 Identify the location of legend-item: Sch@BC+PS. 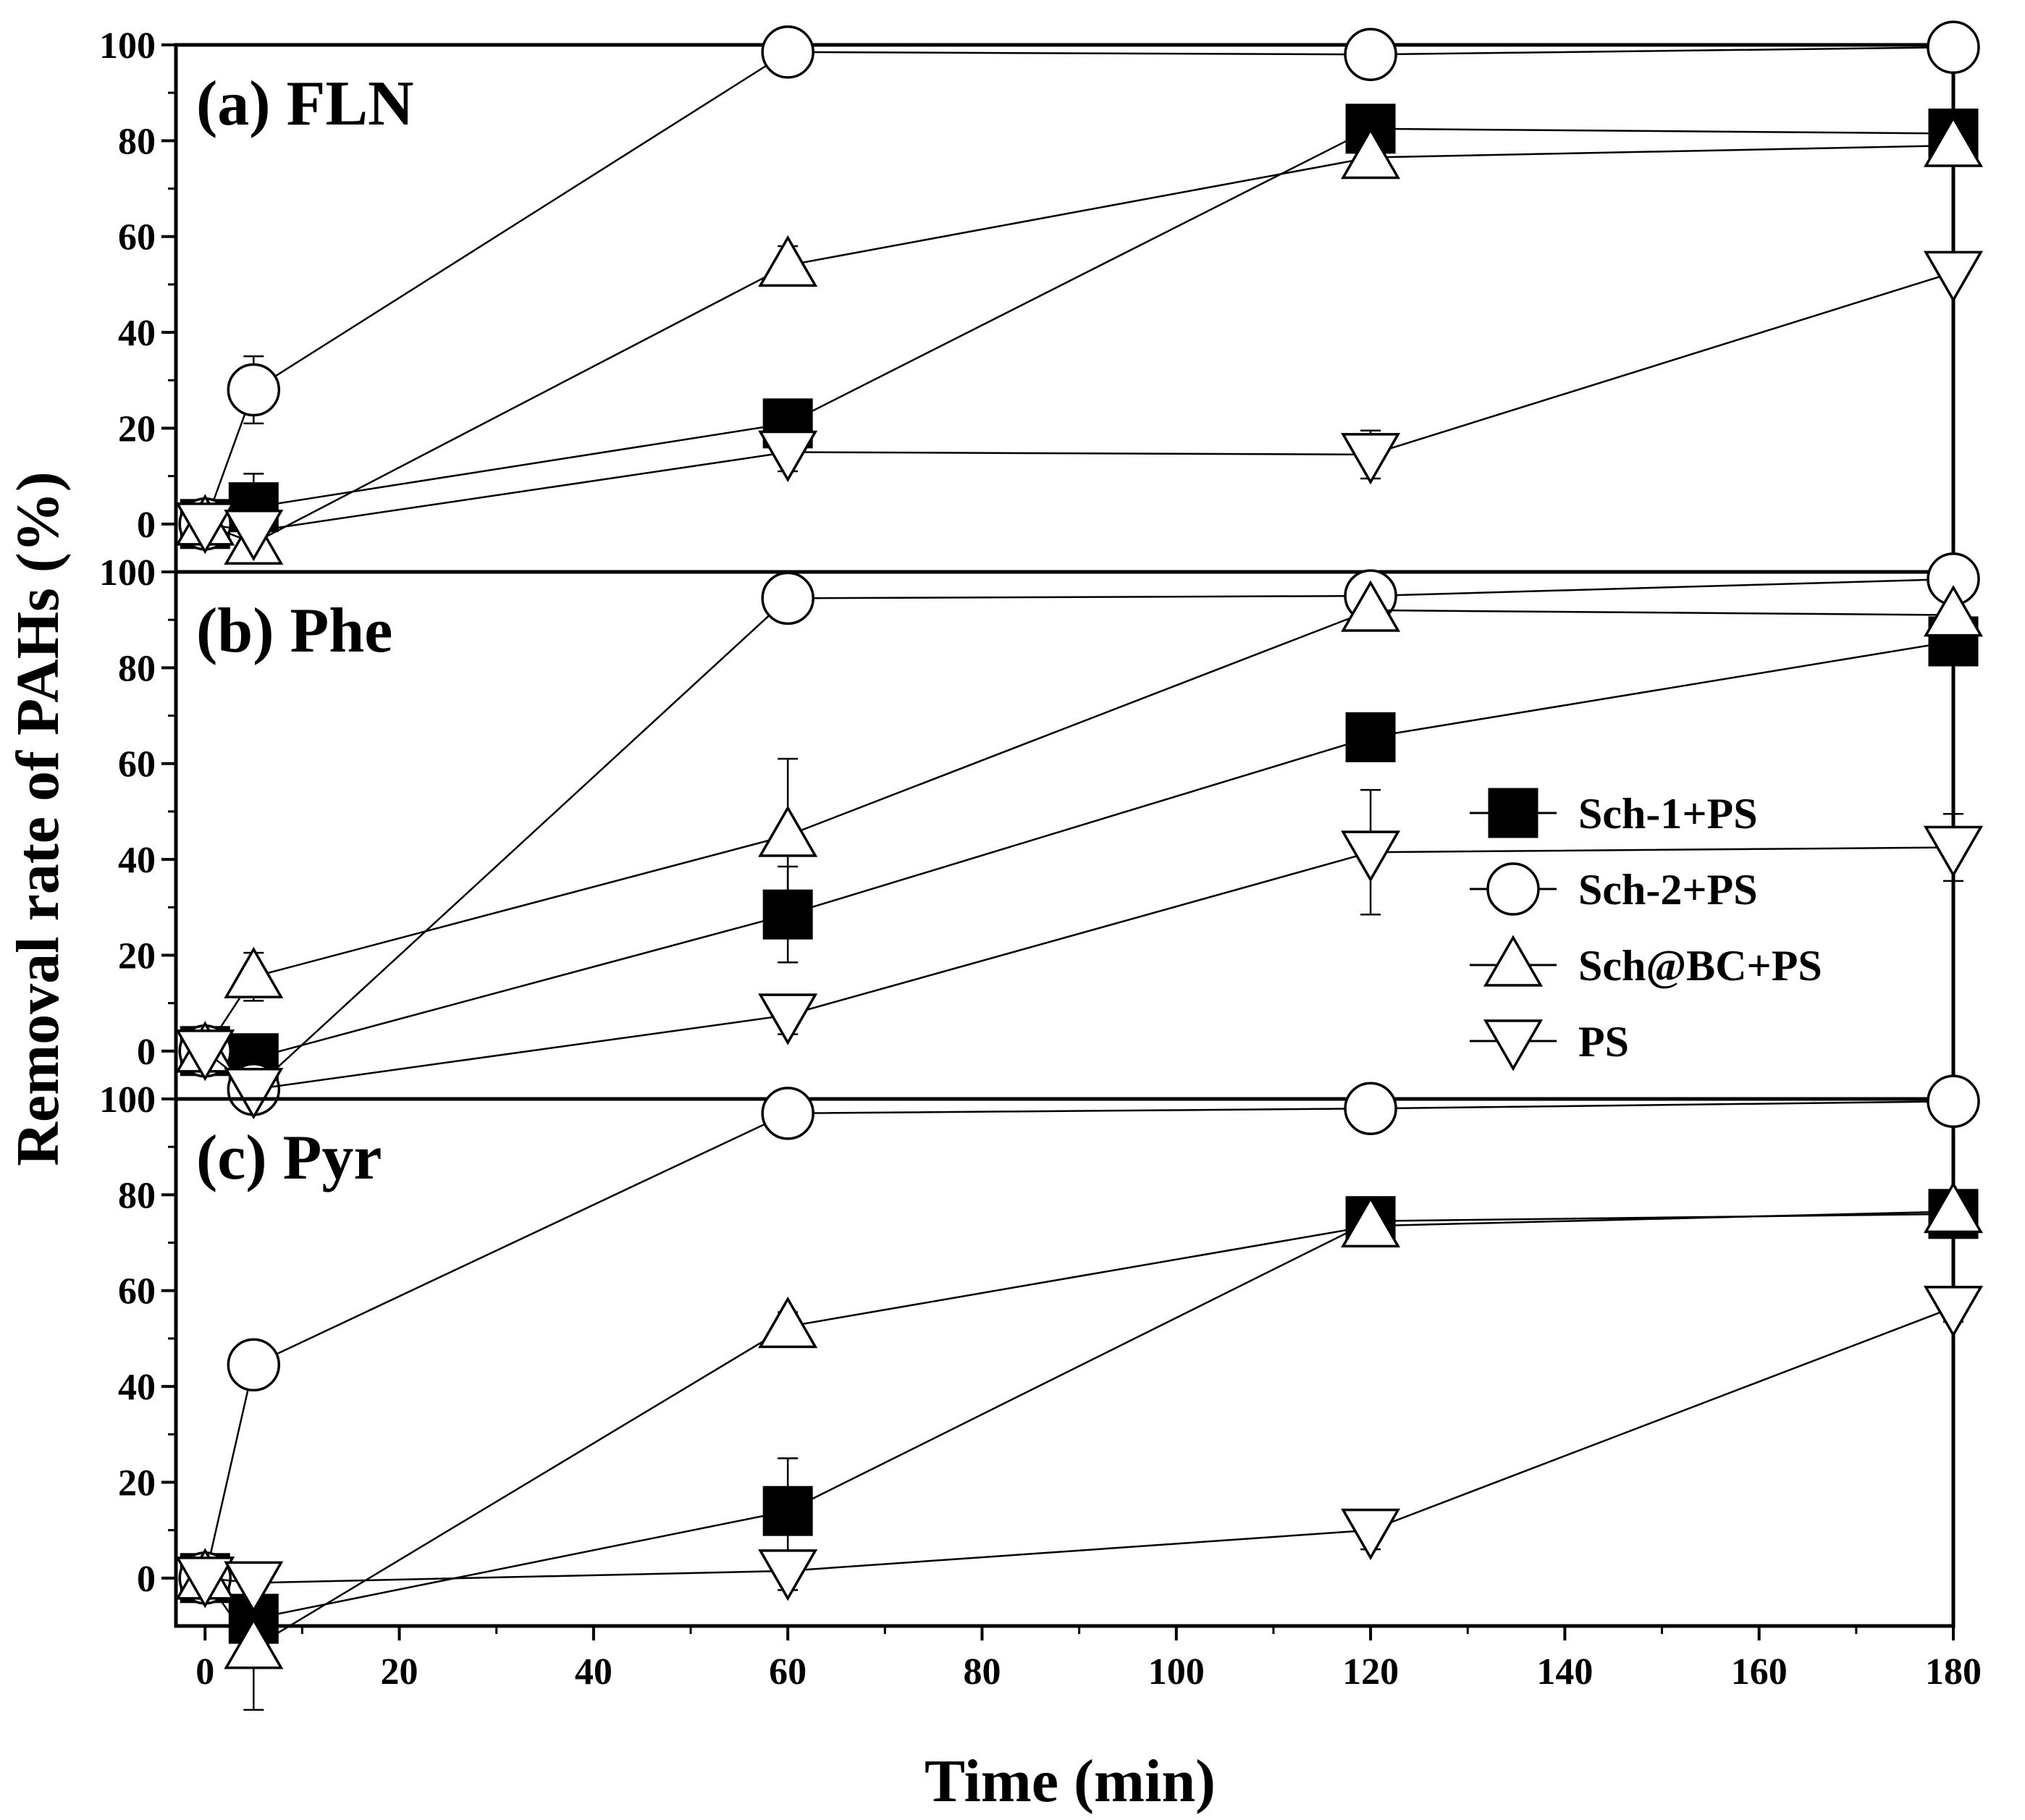
(1646, 962).